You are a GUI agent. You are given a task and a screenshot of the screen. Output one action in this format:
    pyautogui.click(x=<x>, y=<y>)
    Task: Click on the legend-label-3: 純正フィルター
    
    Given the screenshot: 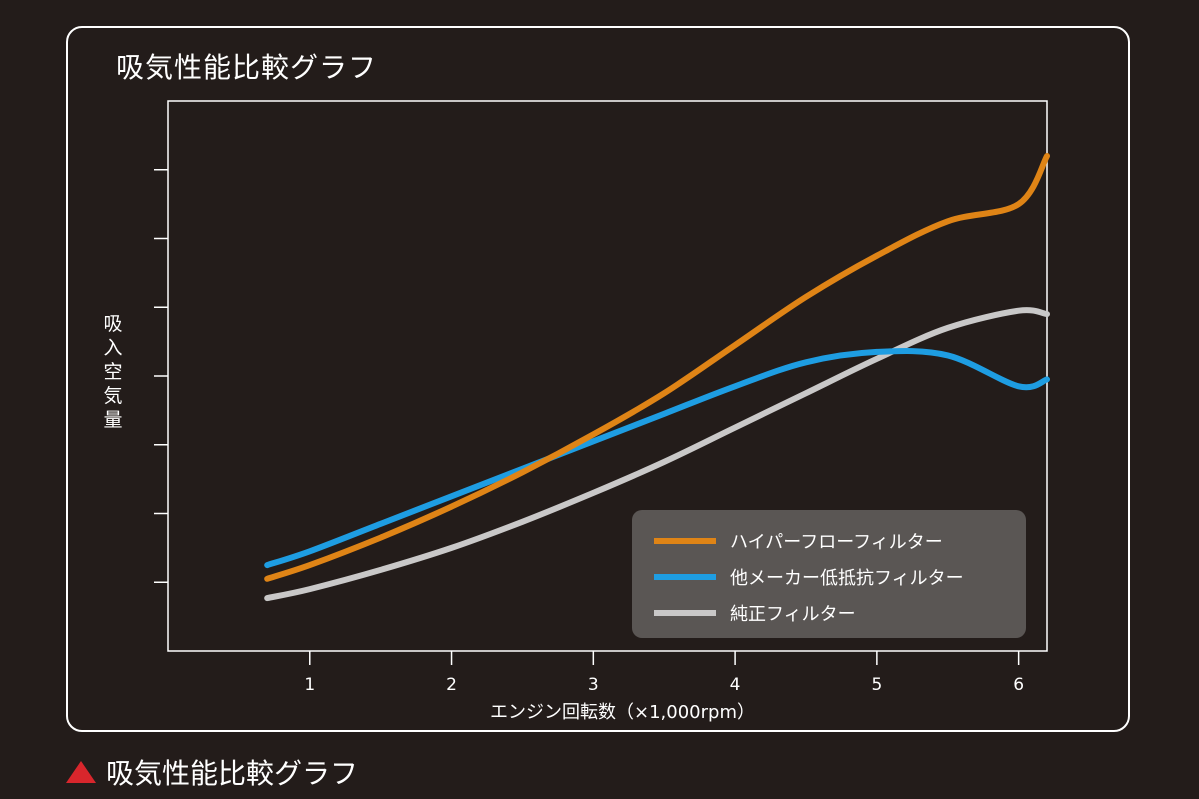 What is the action you would take?
    pyautogui.click(x=793, y=614)
    